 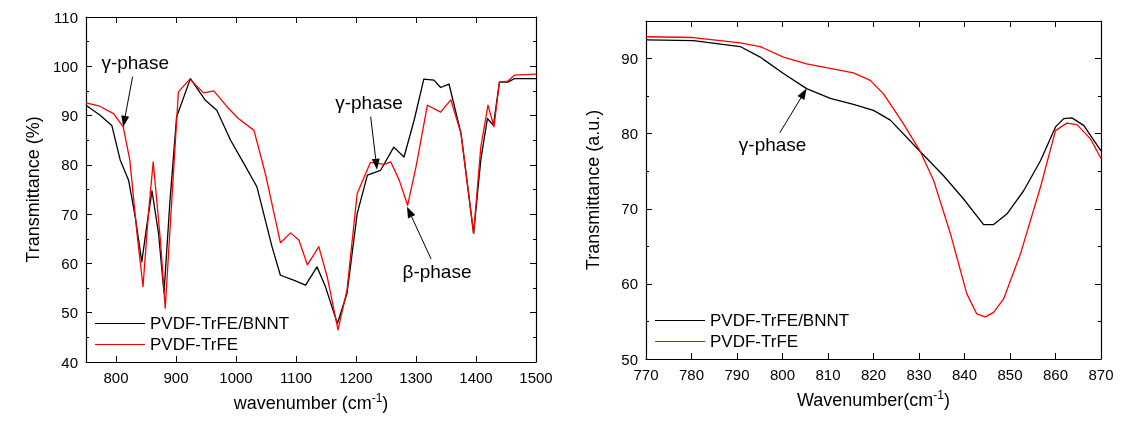 I want to click on x-tick-label: 860, so click(x=1055, y=374).